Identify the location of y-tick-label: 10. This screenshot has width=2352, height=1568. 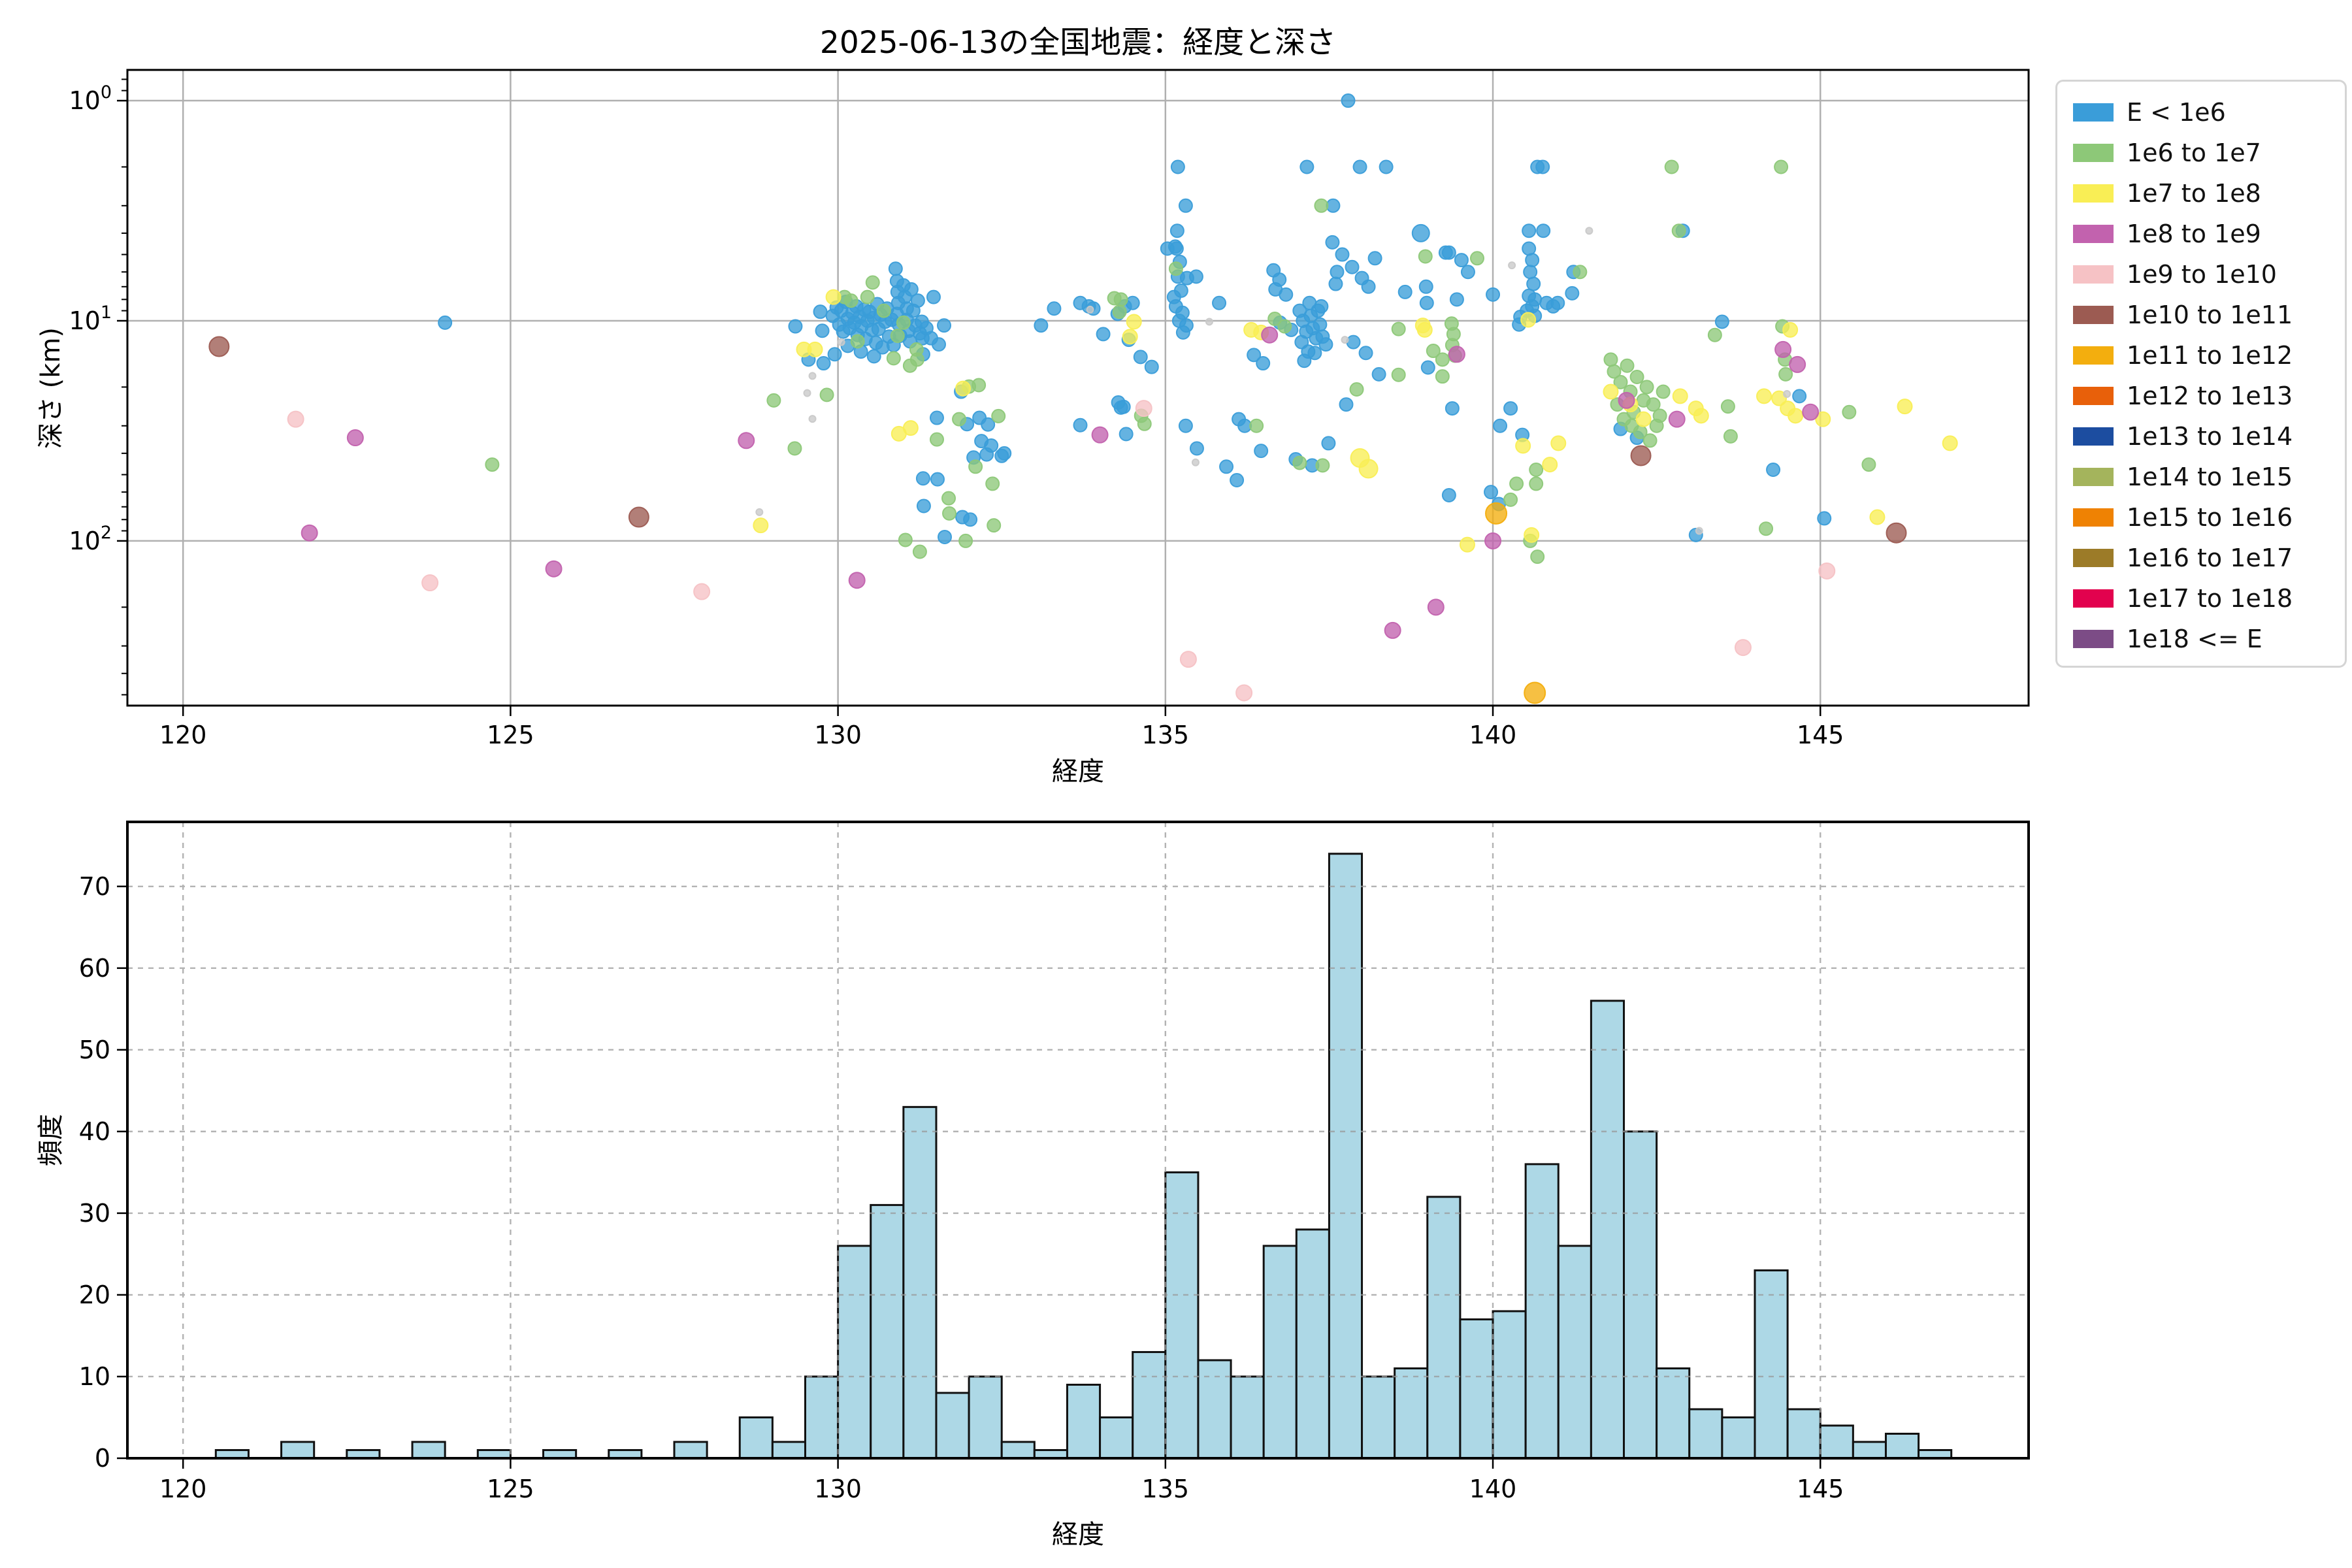
(94, 1376).